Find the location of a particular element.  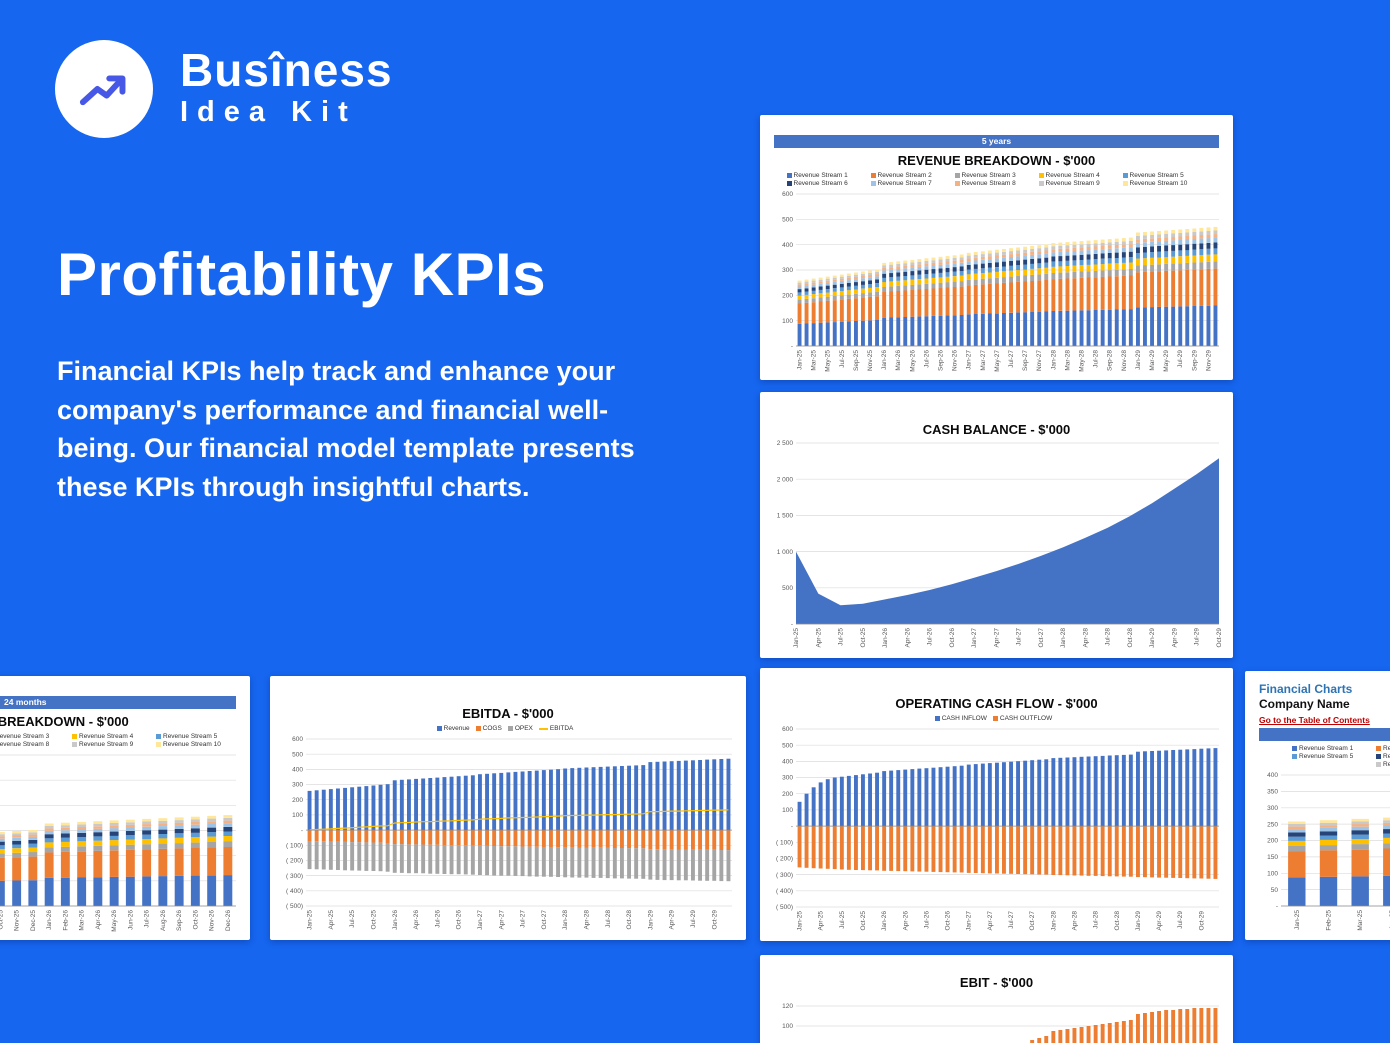

svg-text: Jan-29 is located at coordinates (650, 920).